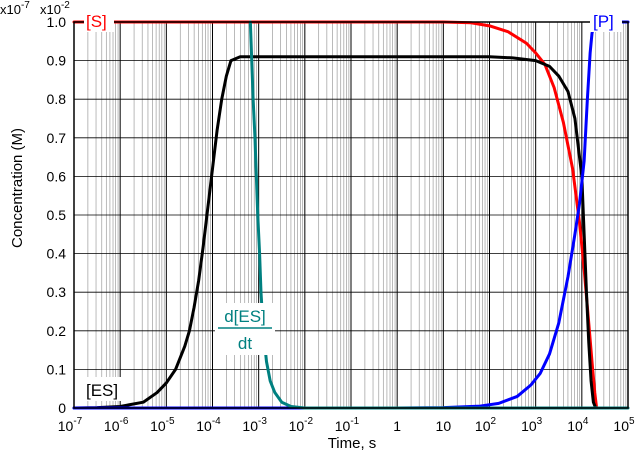 This screenshot has width=640, height=455. I want to click on y-tick-label: 0.6, so click(57, 176).